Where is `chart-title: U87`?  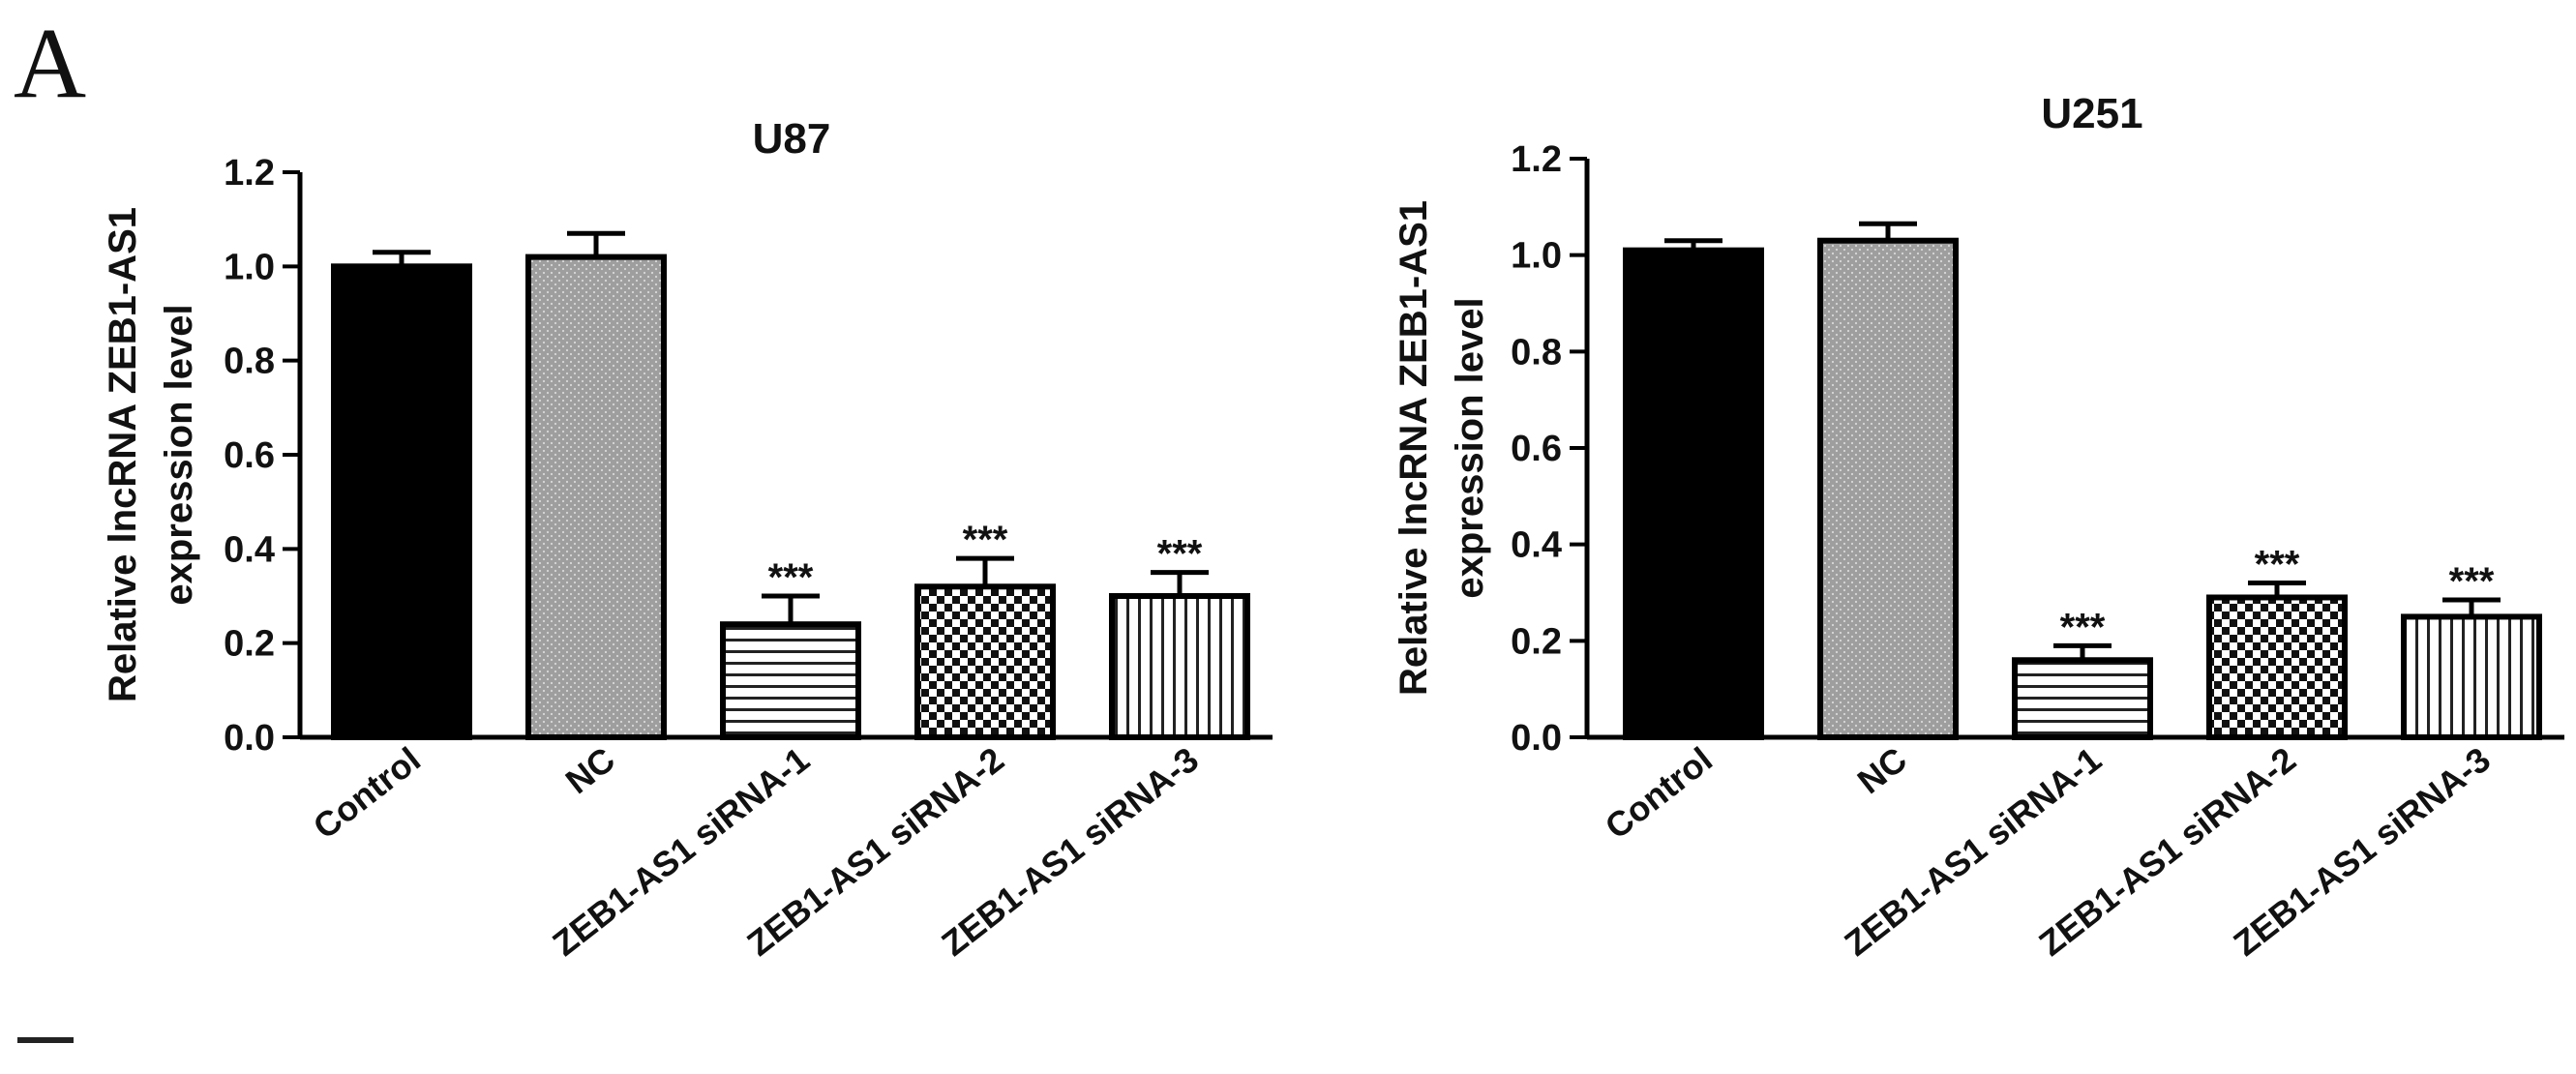
chart-title: U87 is located at coordinates (792, 139).